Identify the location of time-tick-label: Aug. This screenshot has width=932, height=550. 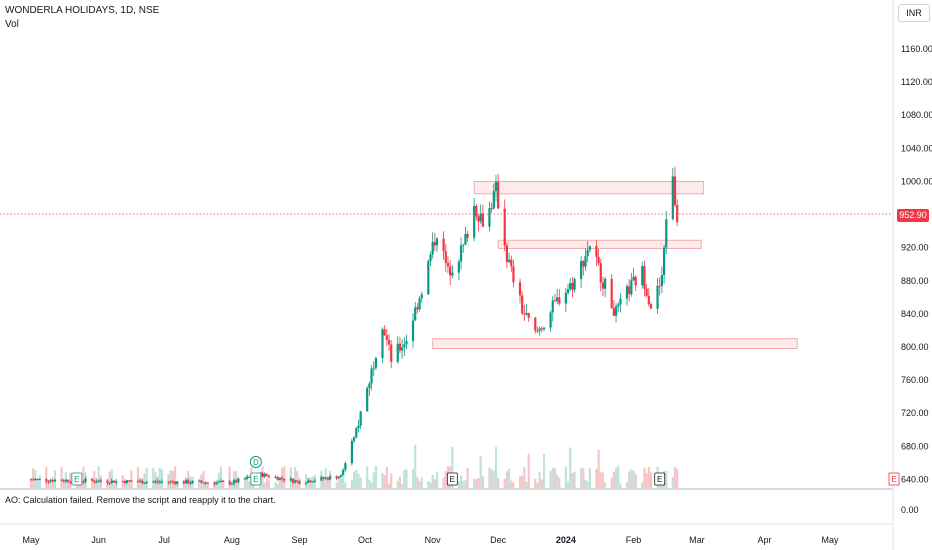
(232, 540).